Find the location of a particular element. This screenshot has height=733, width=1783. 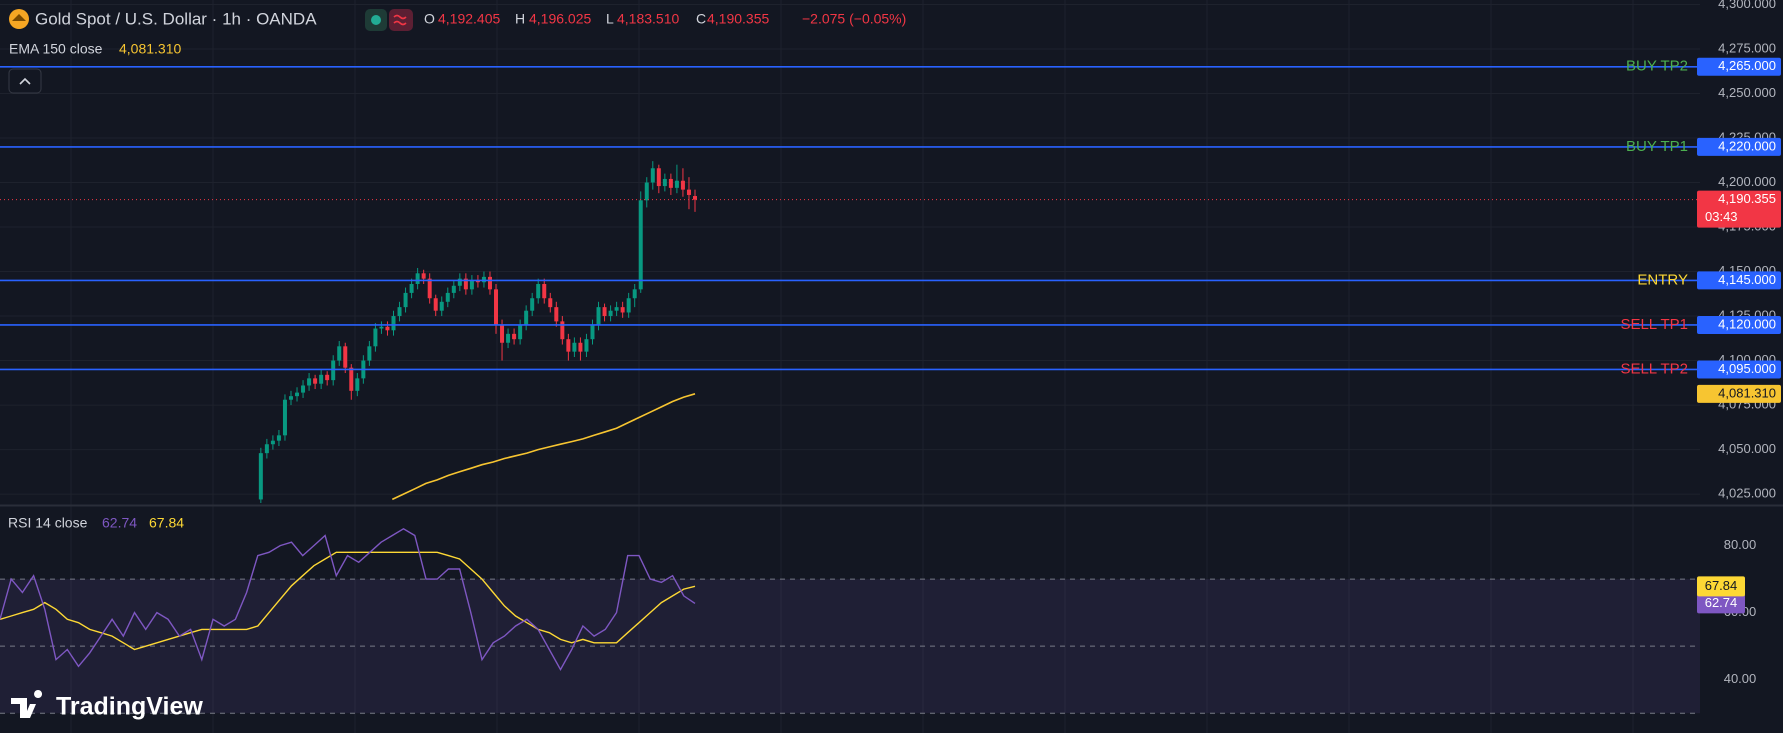

ohlc-key: L is located at coordinates (610, 19).